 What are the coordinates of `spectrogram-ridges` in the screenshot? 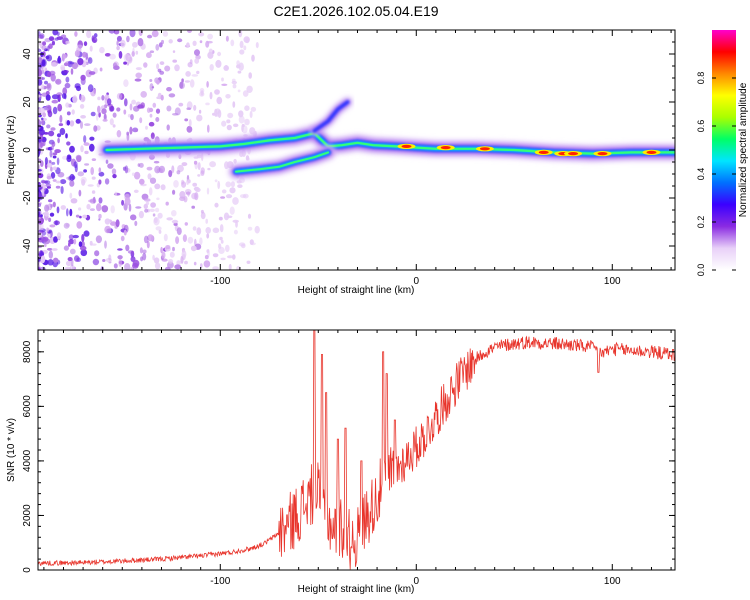 It's located at (386, 138).